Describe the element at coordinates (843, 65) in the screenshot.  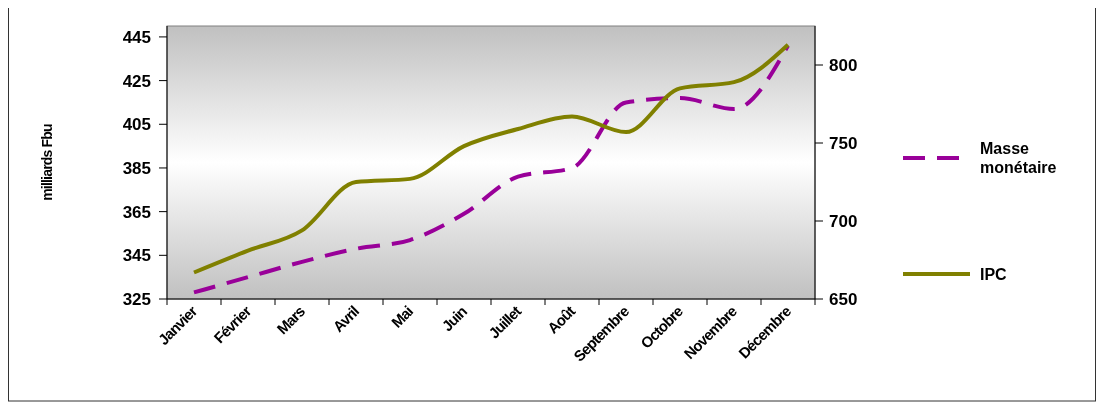
I see `y2-tick-label: 800` at that location.